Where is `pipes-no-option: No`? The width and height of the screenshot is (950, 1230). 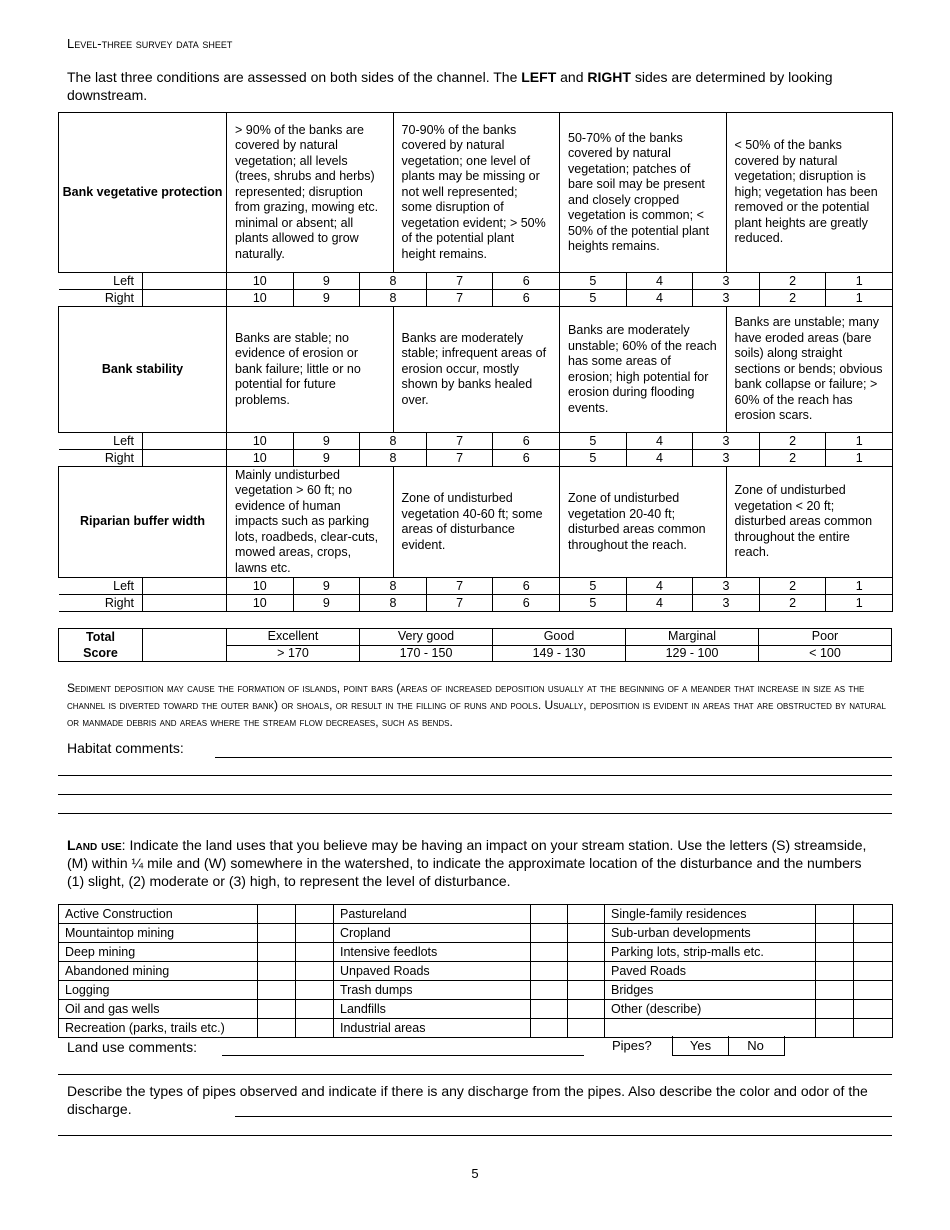
pipes-no-option: No is located at coordinates (756, 1046).